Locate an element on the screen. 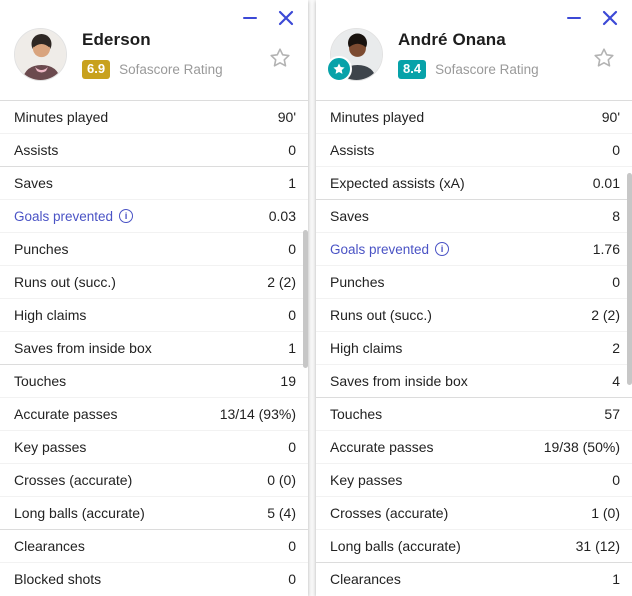 This screenshot has width=632, height=596. stat-row: High claims 2 is located at coordinates (474, 347).